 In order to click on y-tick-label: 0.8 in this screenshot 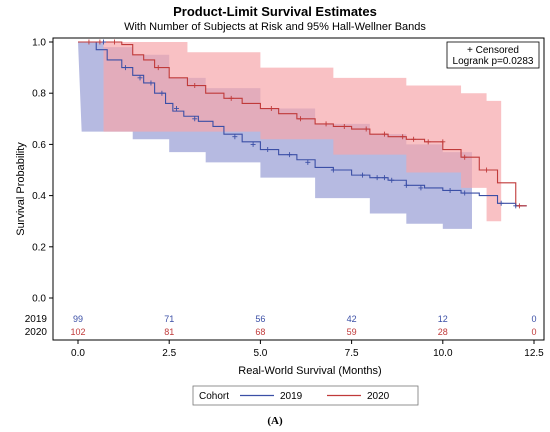, I will do `click(39, 94)`.